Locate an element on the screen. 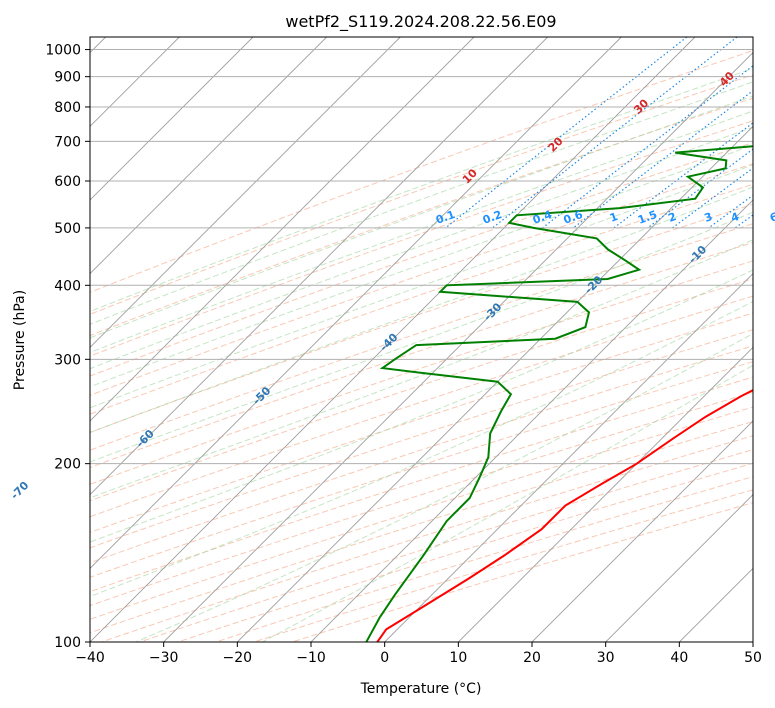 Image resolution: width=775 pixels, height=708 pixels. x-tick-label: 20 is located at coordinates (532, 658).